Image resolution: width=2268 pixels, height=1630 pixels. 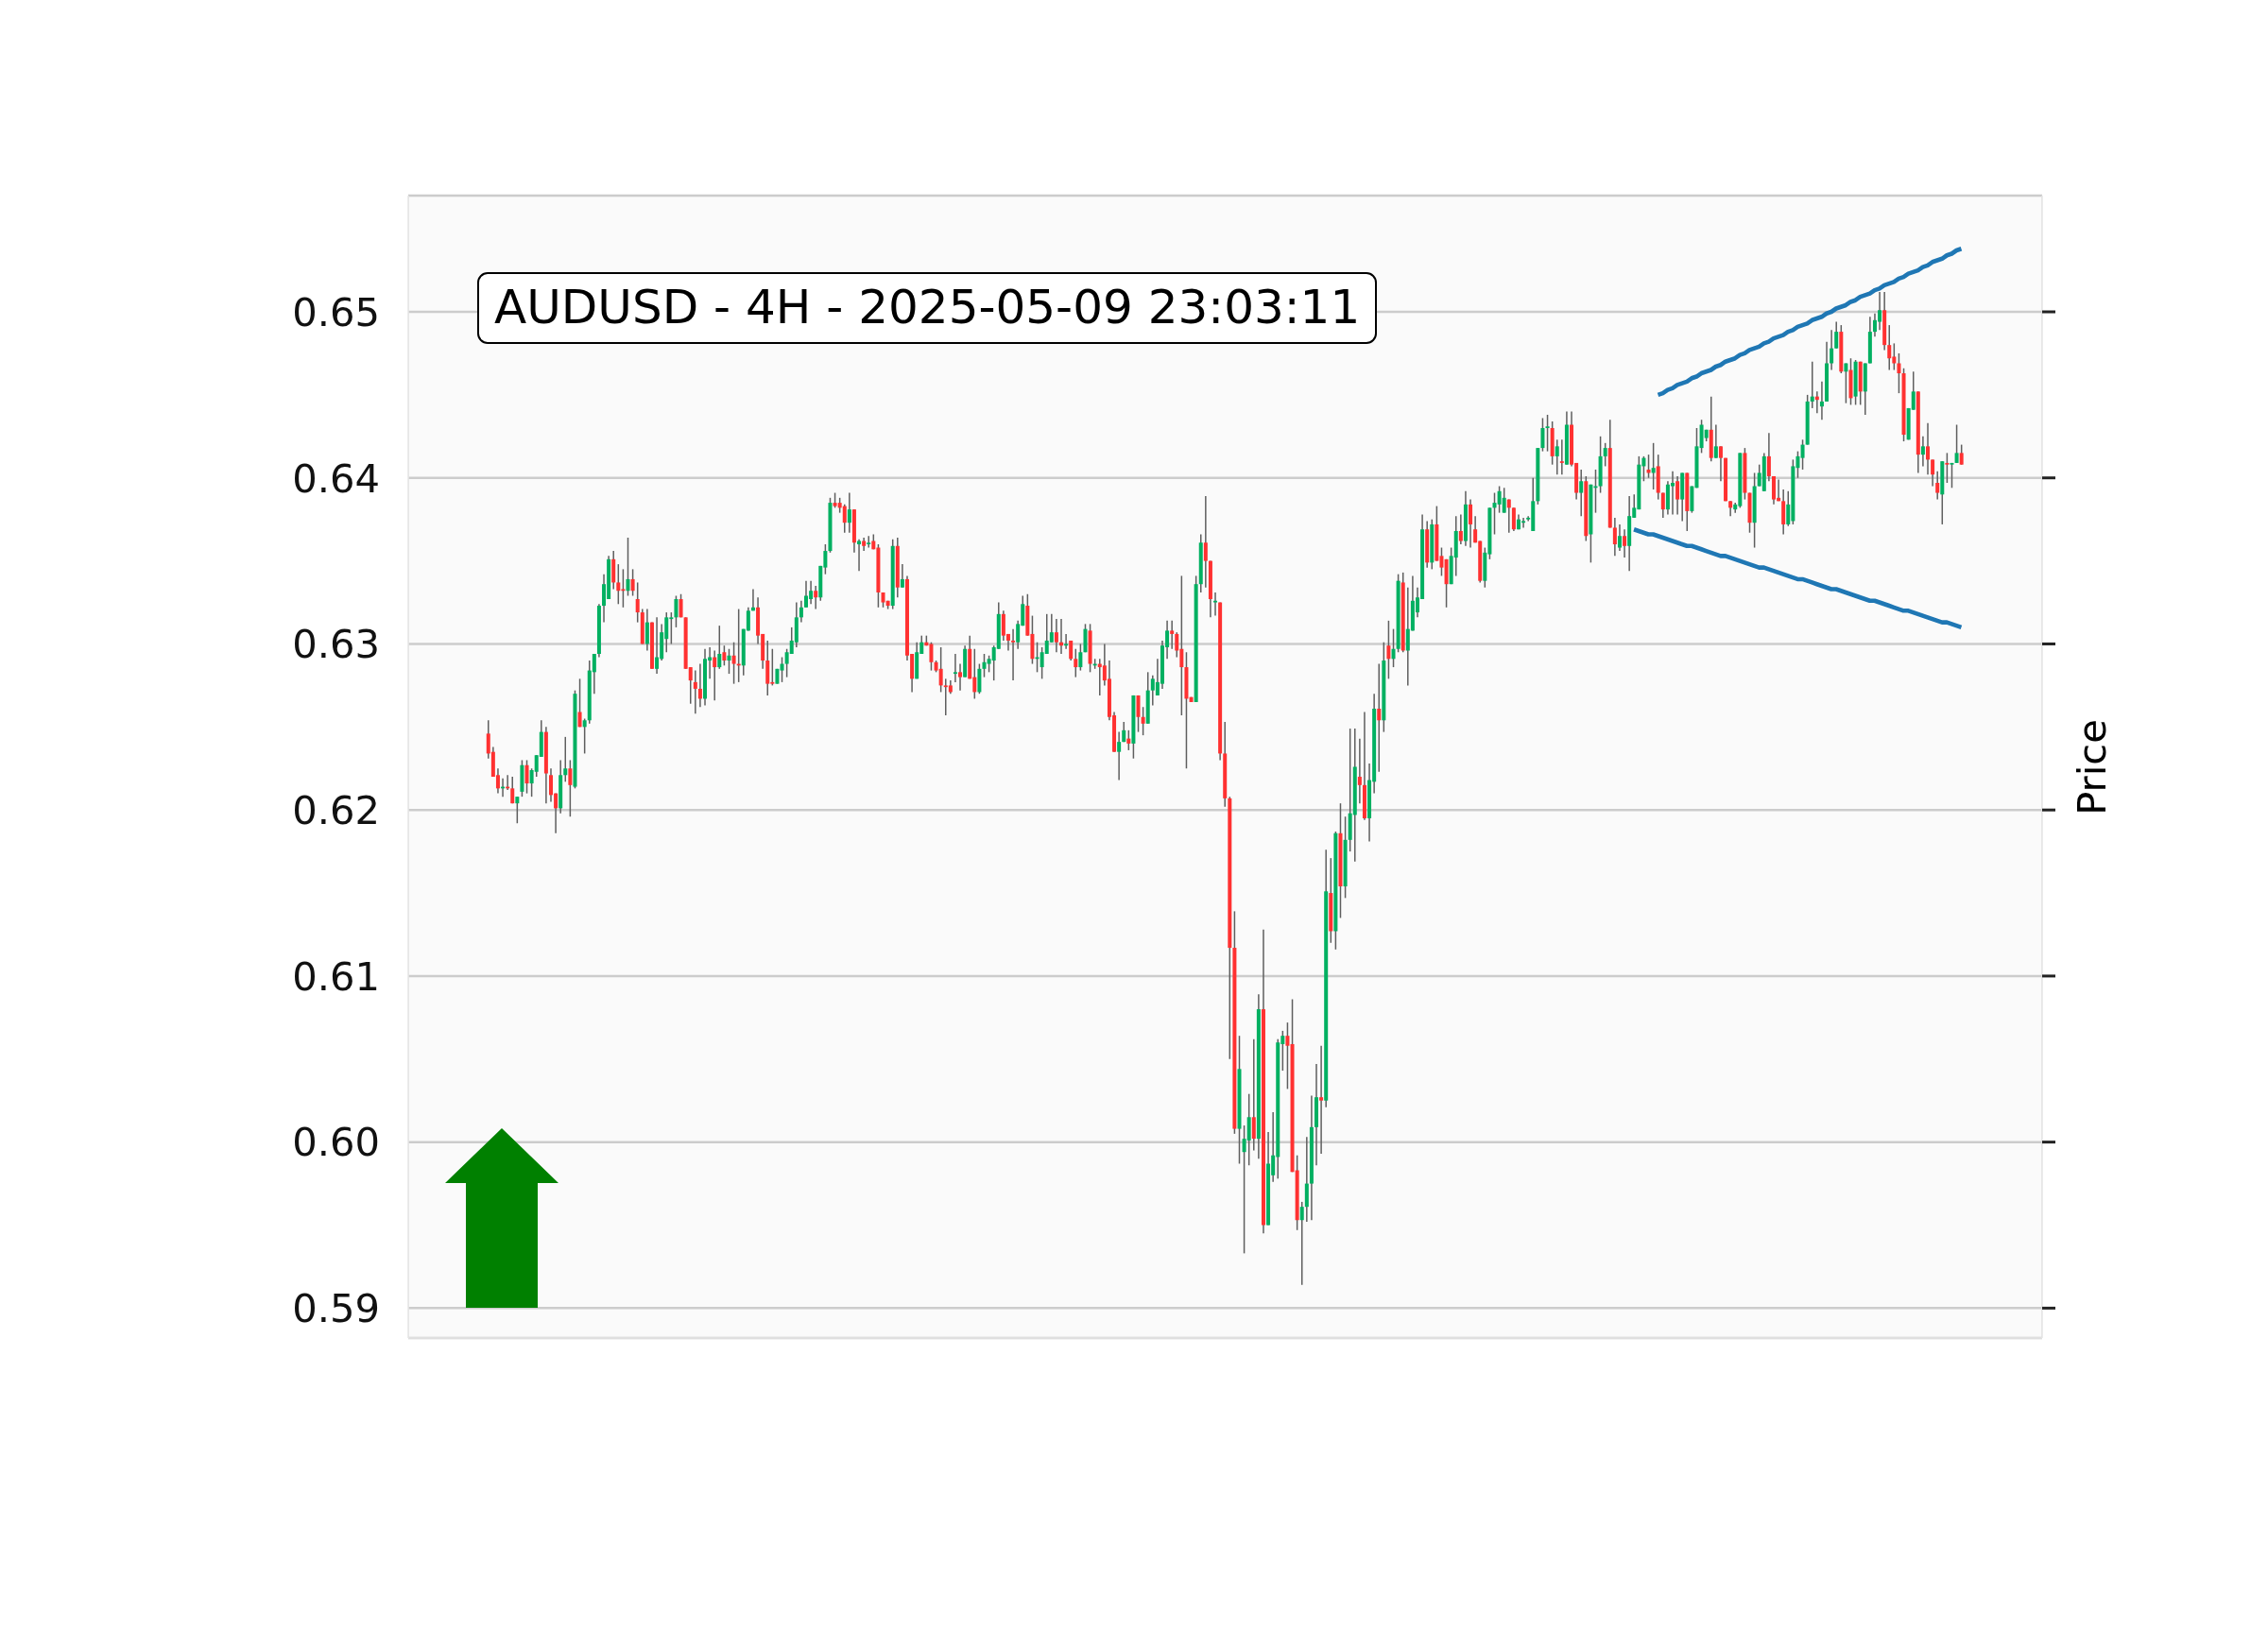 I want to click on y-tick-label: 0.63, so click(x=336, y=645).